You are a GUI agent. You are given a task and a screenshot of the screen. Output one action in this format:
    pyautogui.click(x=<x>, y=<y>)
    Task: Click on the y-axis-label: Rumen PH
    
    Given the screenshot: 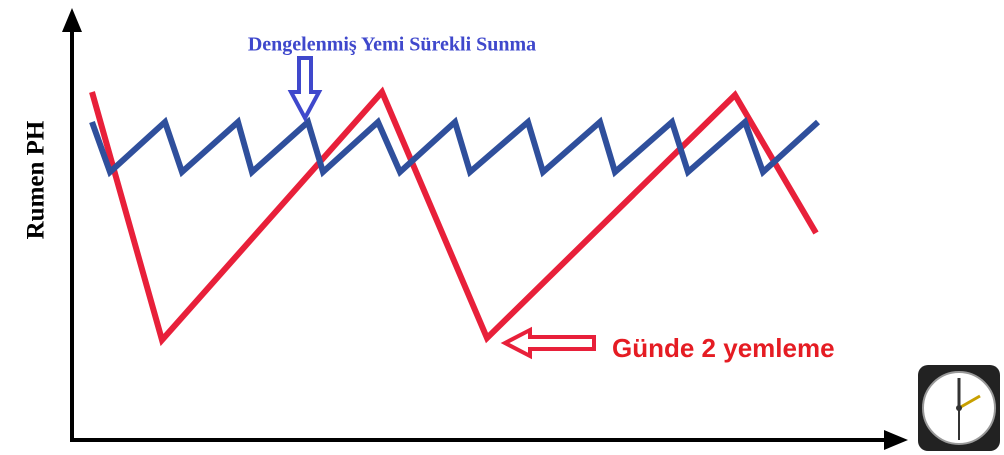 What is the action you would take?
    pyautogui.click(x=36, y=179)
    